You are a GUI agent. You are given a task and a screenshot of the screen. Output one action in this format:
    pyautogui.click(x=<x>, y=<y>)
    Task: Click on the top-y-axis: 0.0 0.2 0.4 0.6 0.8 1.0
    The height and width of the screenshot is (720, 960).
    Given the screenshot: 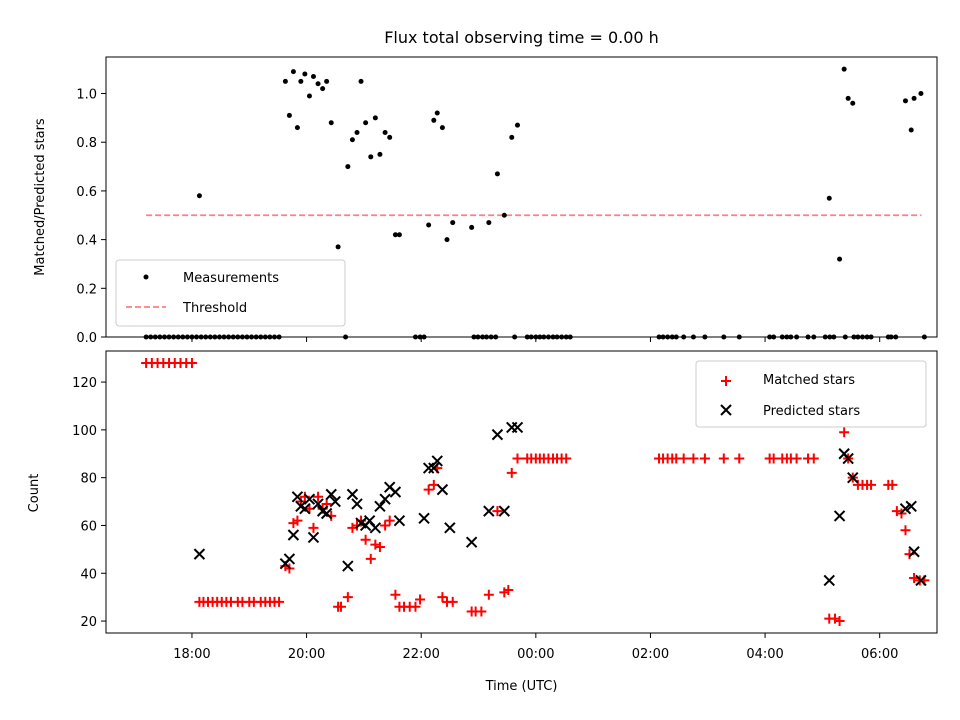 What is the action you would take?
    pyautogui.click(x=91, y=217)
    